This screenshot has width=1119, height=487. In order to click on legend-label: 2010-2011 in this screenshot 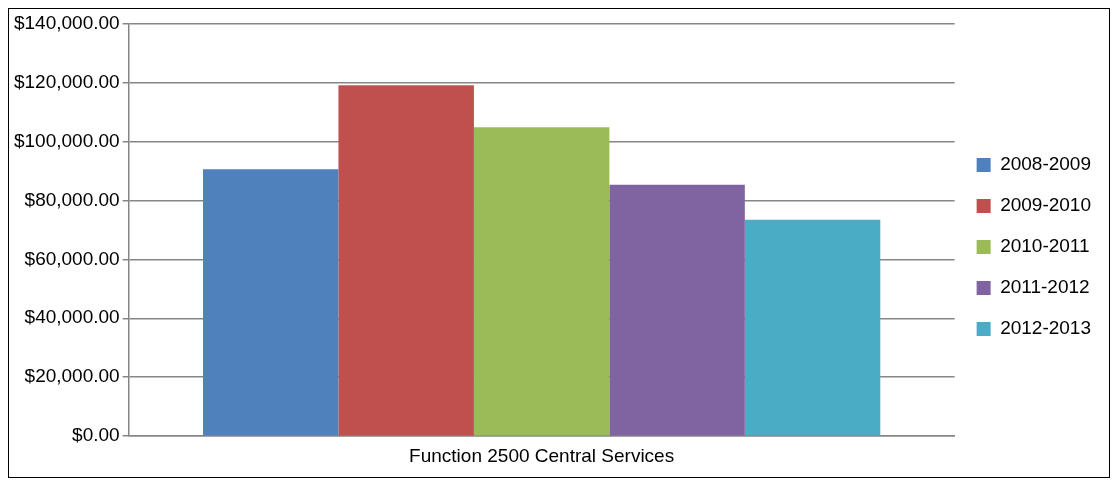, I will do `click(1045, 246)`.